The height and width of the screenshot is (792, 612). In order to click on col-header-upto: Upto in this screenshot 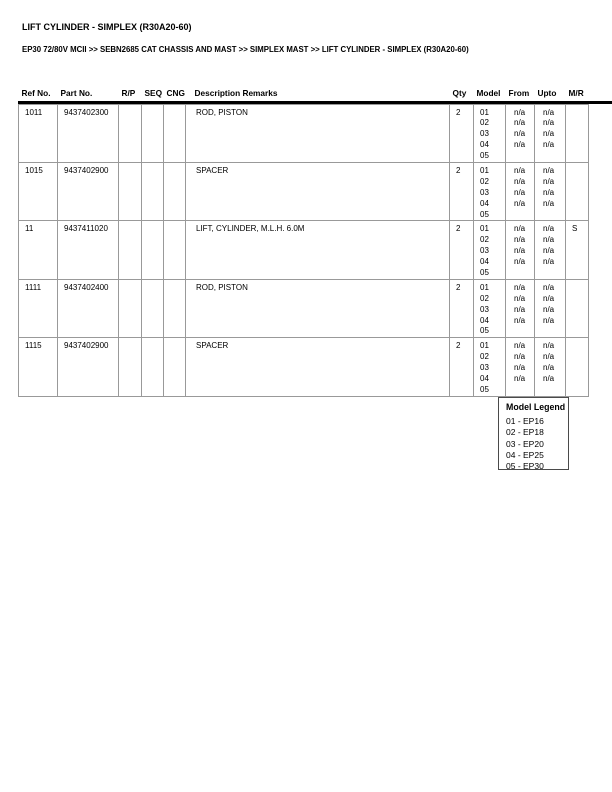, I will do `click(547, 92)`.